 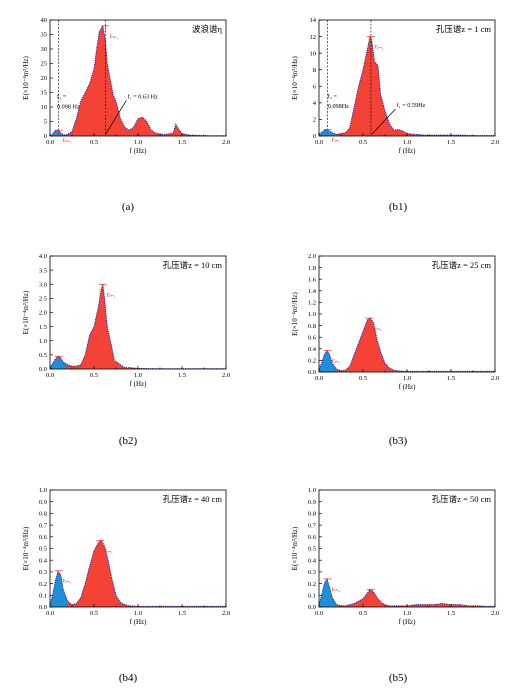 What do you see at coordinates (407, 142) in the screenshot?
I see `x-tick-label-b1: 1.0` at bounding box center [407, 142].